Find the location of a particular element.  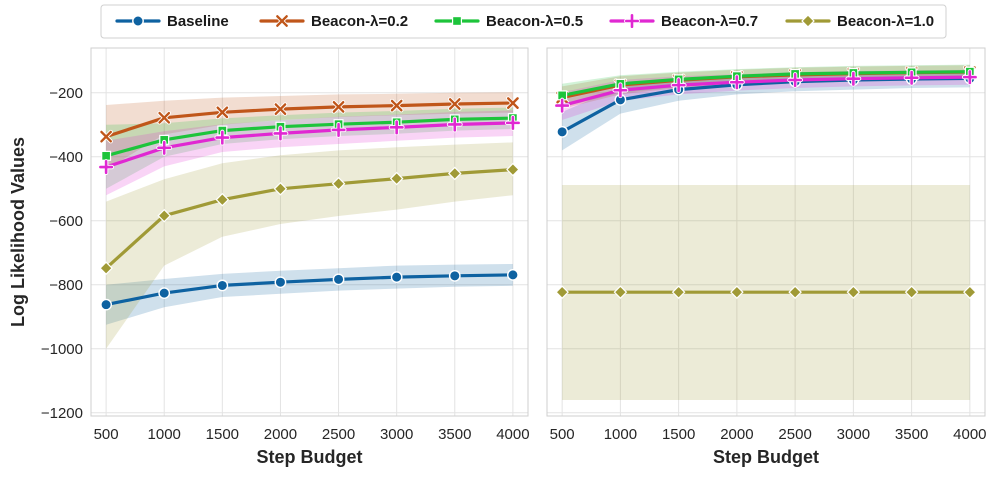

y-tick-label: −200 is located at coordinates (66, 93).